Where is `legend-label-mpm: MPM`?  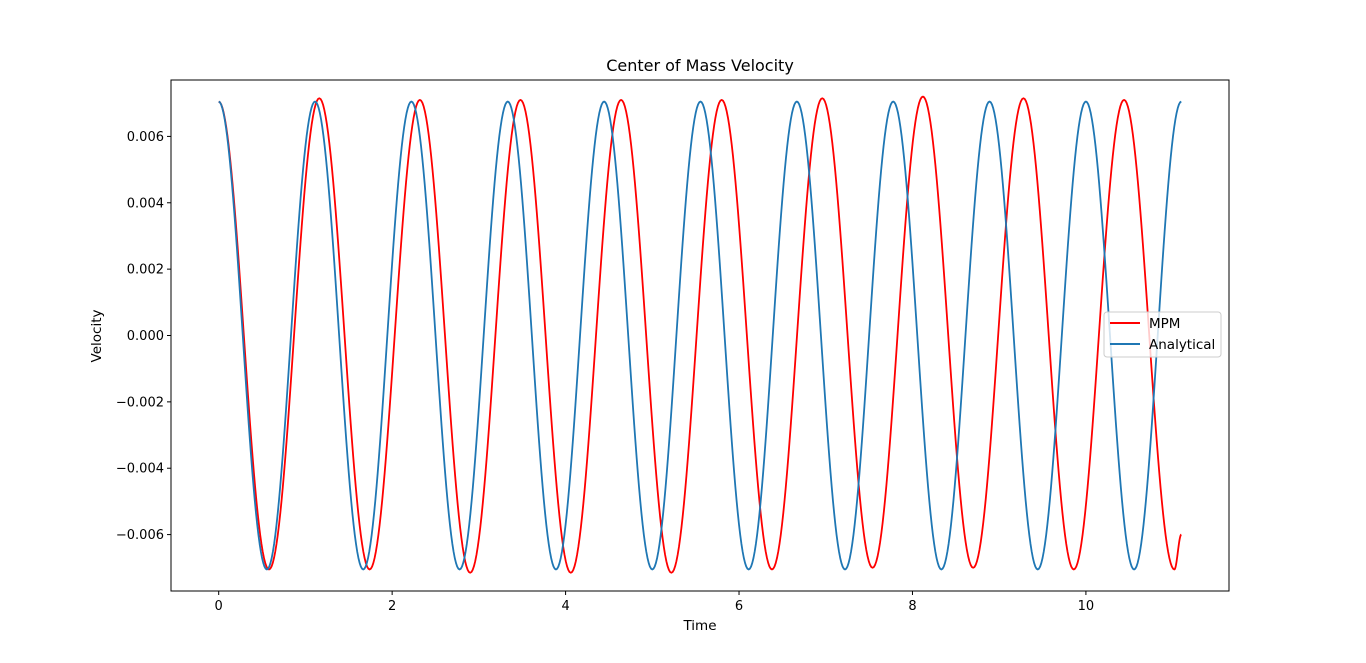
legend-label-mpm: MPM is located at coordinates (1164, 324).